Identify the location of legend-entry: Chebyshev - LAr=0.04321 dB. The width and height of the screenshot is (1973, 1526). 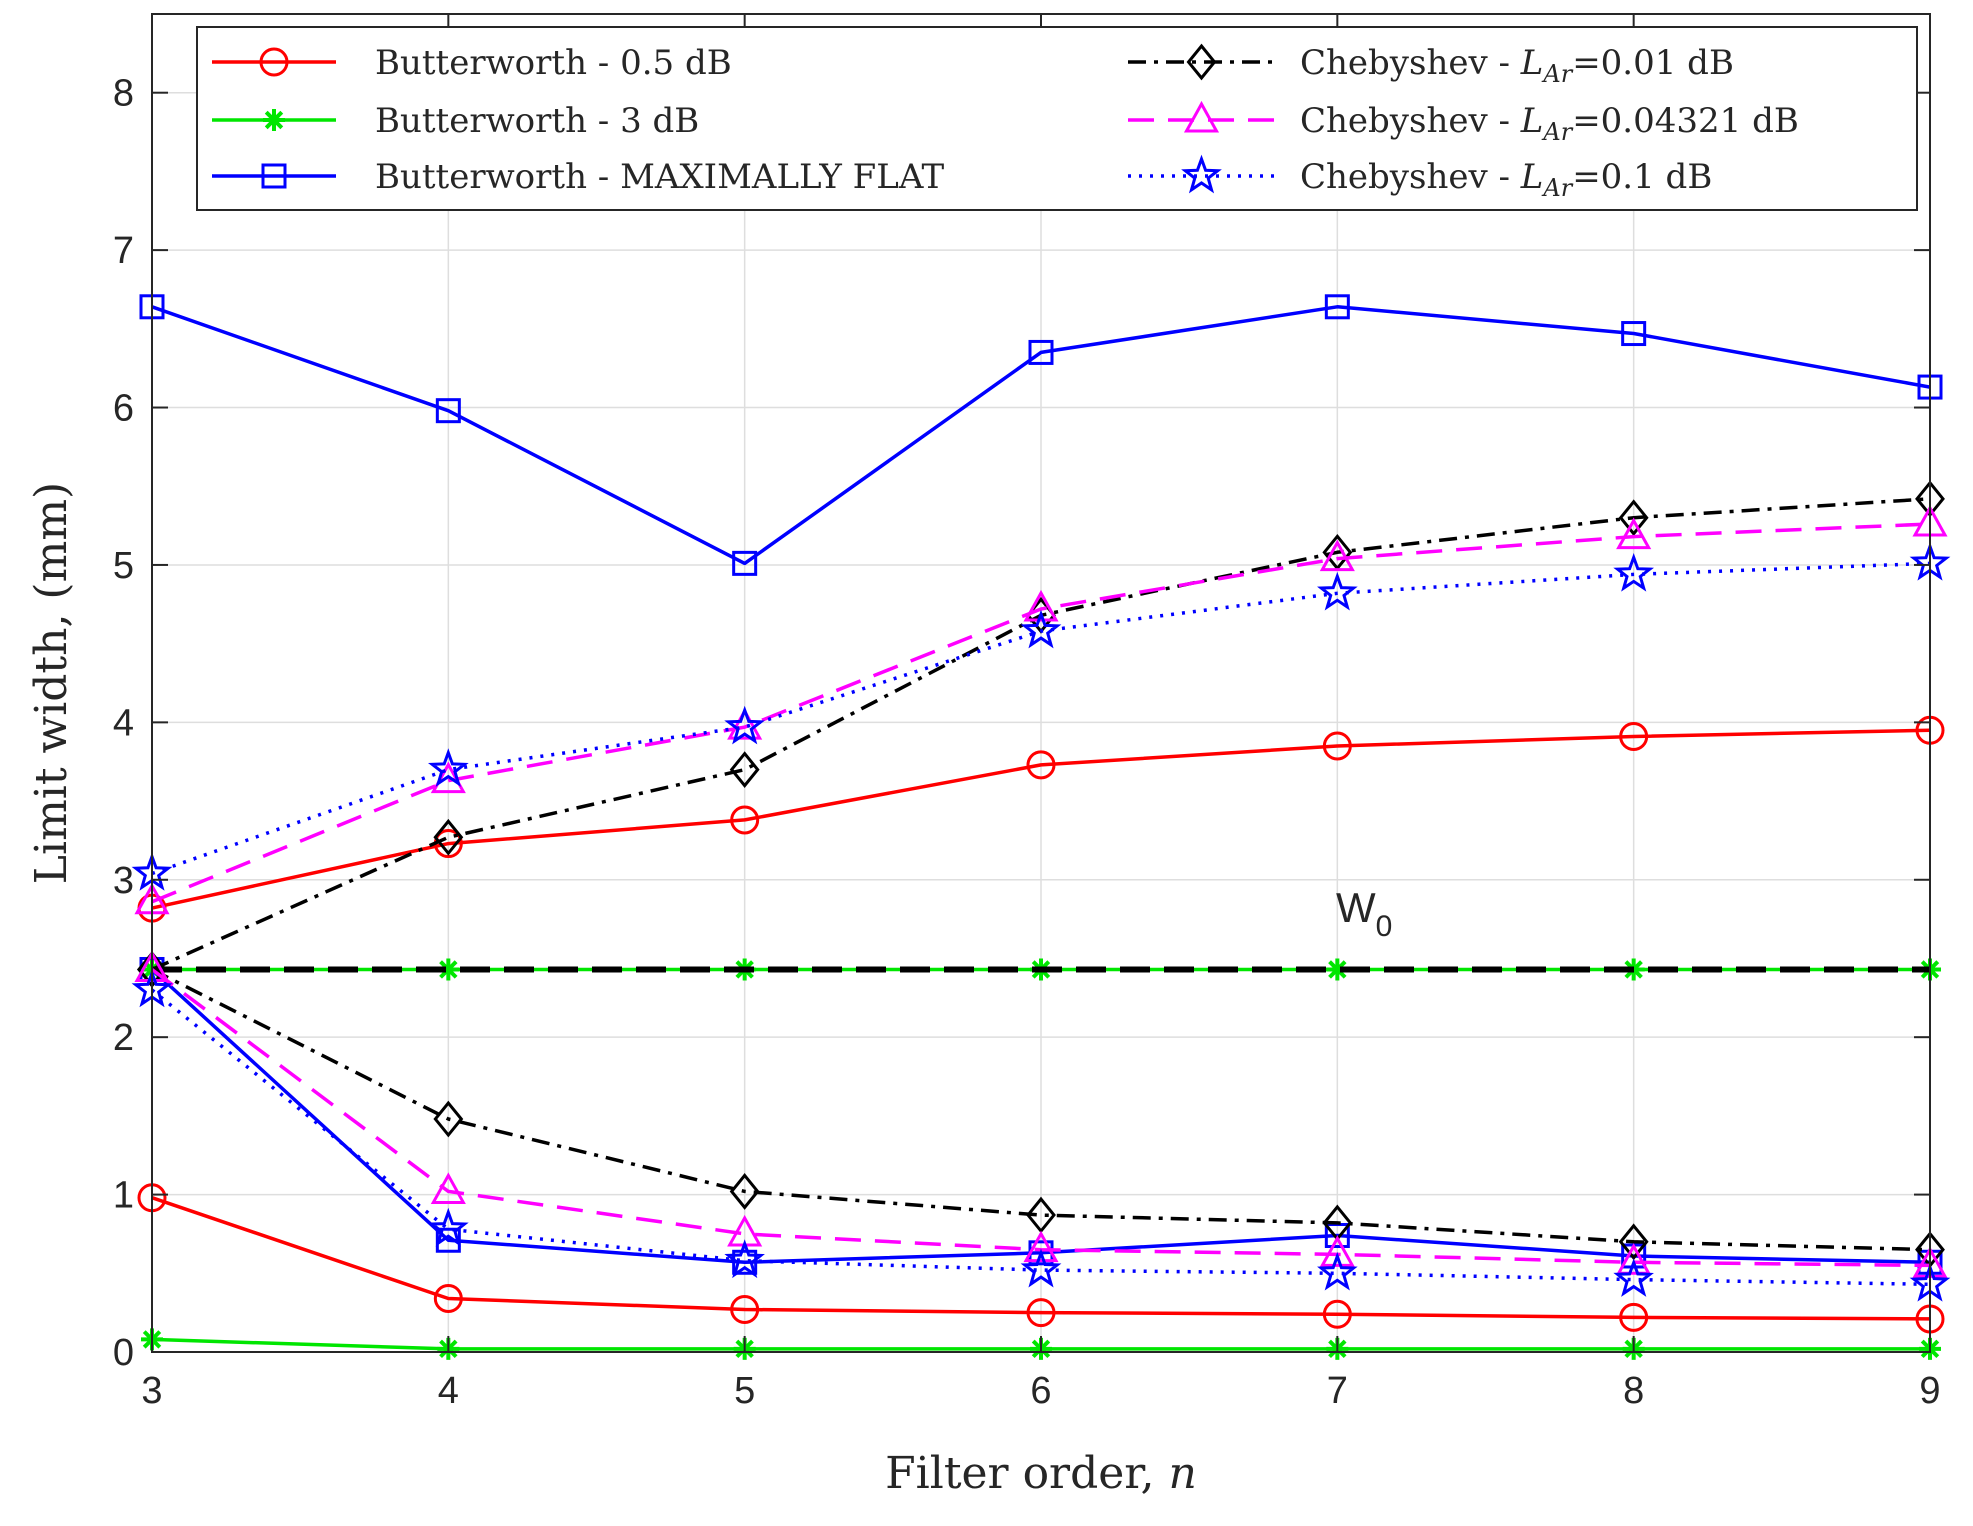
(1463, 123).